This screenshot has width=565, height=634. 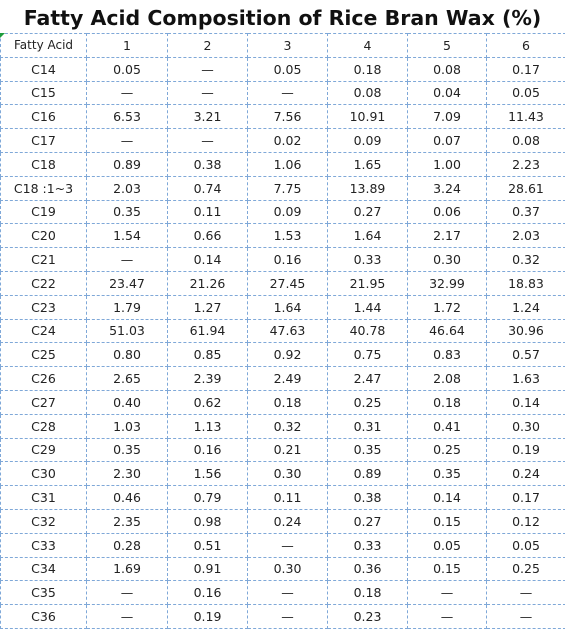 What do you see at coordinates (207, 569) in the screenshot?
I see `value-cell: 0.91` at bounding box center [207, 569].